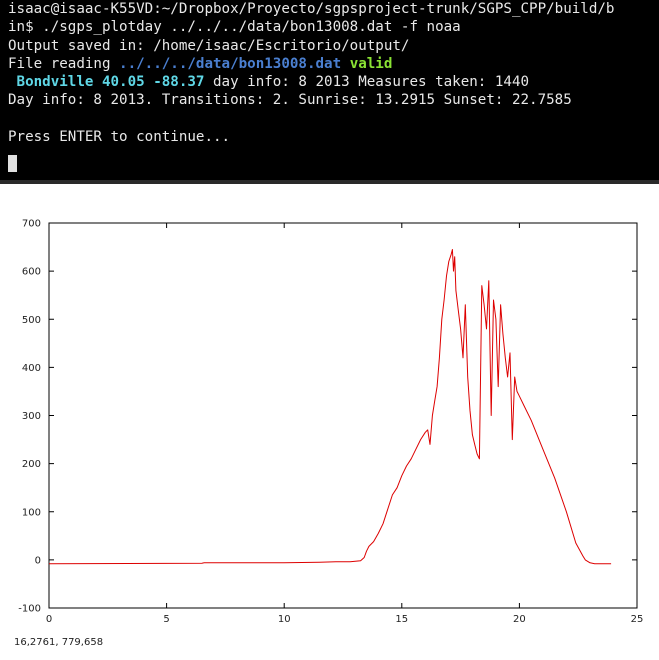 The height and width of the screenshot is (660, 659). I want to click on station-info: Bondville 40.05 -88.37, so click(106, 82).